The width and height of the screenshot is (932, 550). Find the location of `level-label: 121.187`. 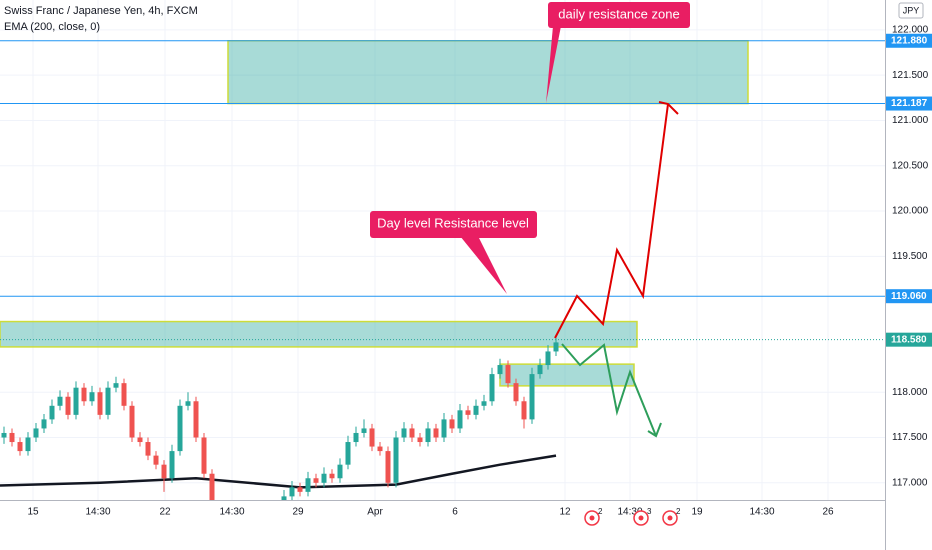

level-label: 121.187 is located at coordinates (909, 103).